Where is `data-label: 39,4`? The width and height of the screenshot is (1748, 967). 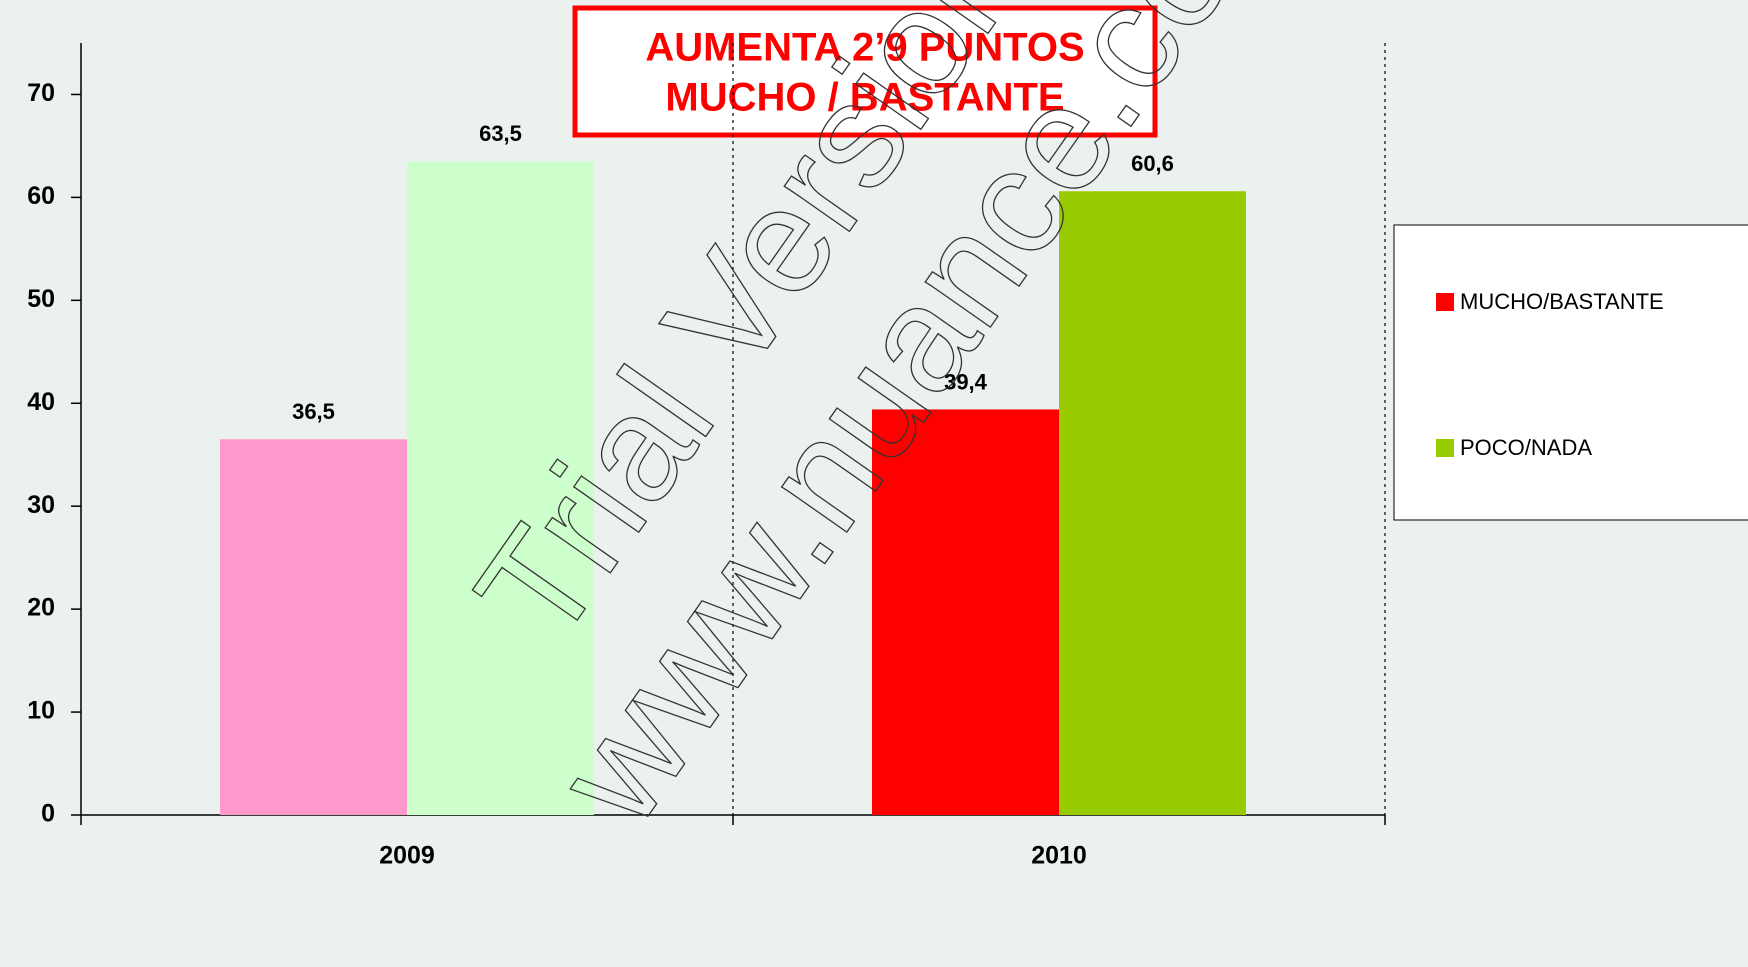 data-label: 39,4 is located at coordinates (966, 381).